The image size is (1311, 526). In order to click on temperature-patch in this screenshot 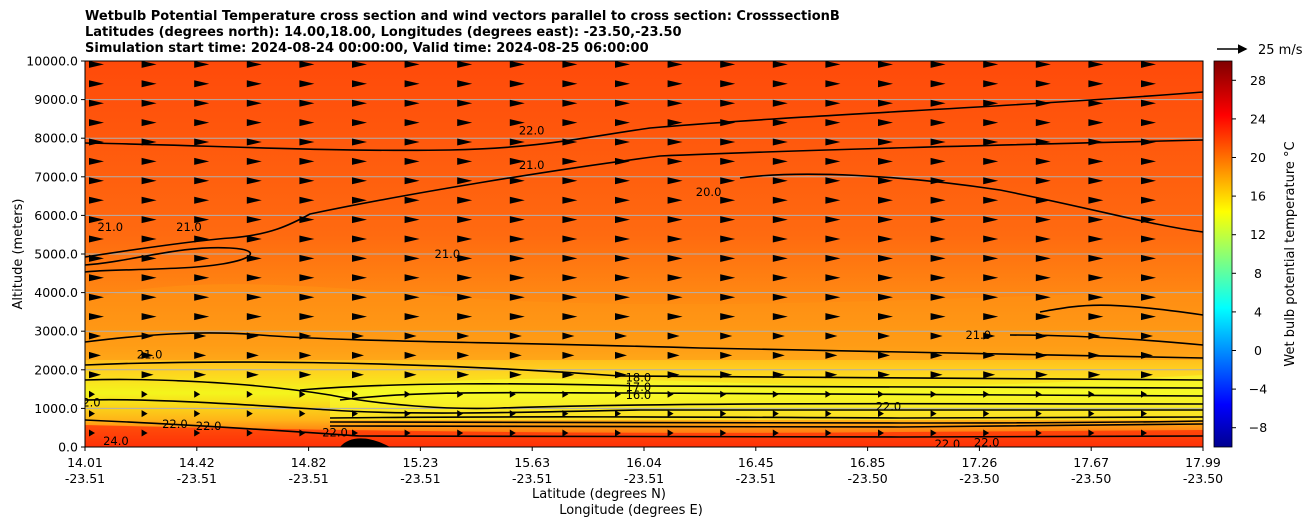, I will do `click(644, 322)`.